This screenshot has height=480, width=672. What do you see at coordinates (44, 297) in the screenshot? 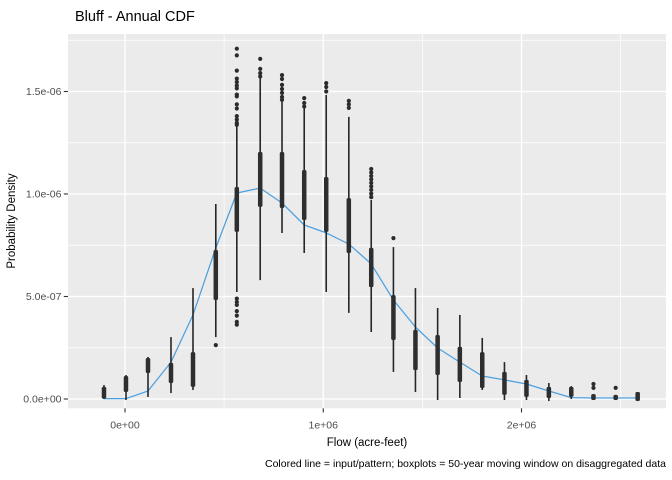
I see `y-tick-label: 5.0e-07` at bounding box center [44, 297].